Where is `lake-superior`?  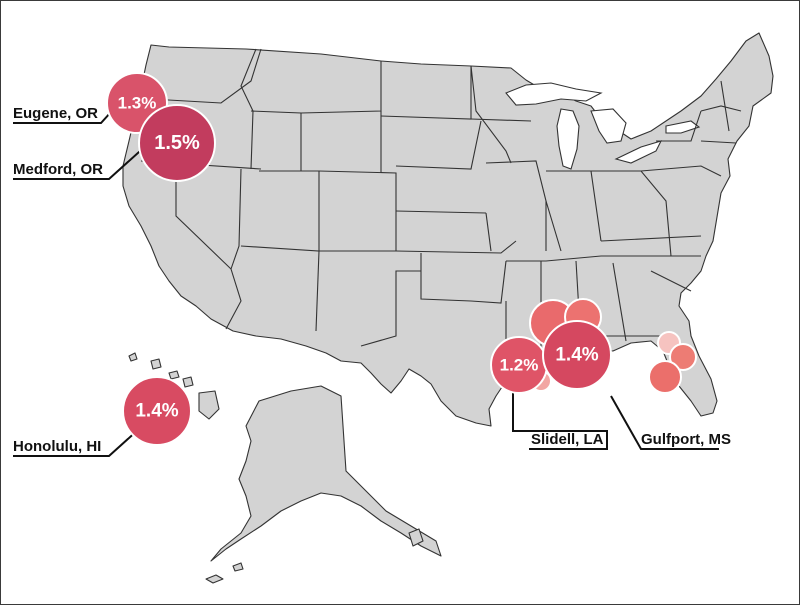 lake-superior is located at coordinates (554, 94).